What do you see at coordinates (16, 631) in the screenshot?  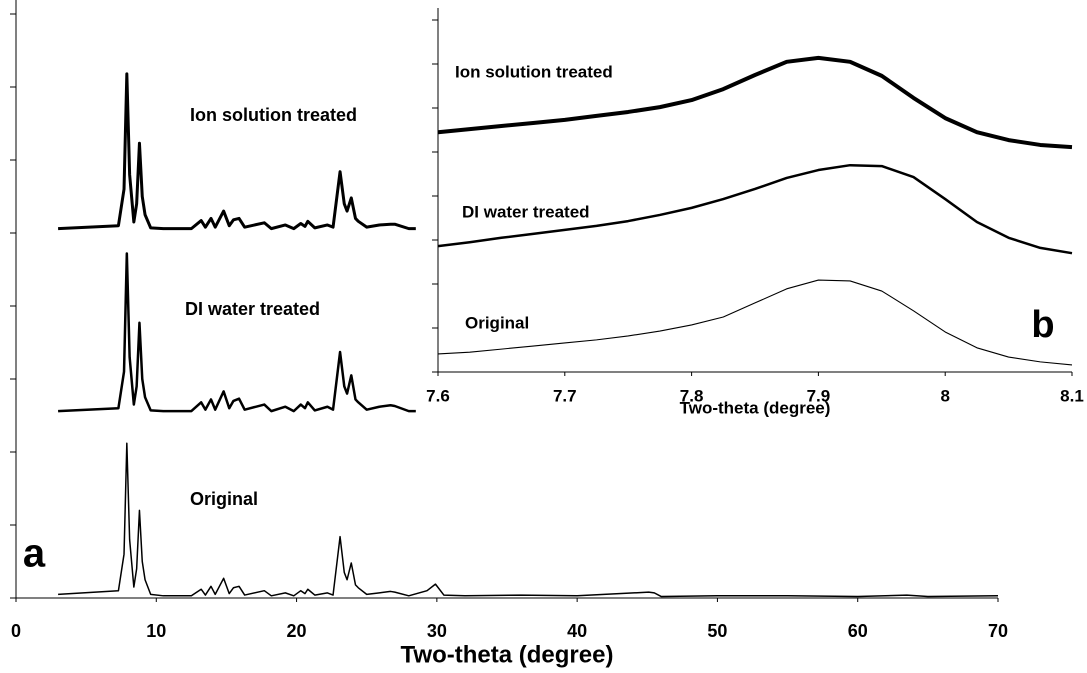 I see `x-tick-label: 0` at bounding box center [16, 631].